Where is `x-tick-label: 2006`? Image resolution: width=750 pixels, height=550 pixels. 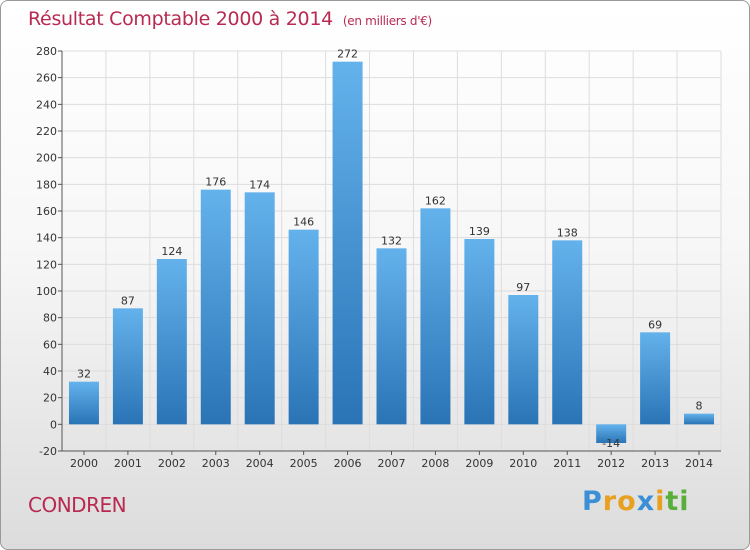 x-tick-label: 2006 is located at coordinates (348, 463).